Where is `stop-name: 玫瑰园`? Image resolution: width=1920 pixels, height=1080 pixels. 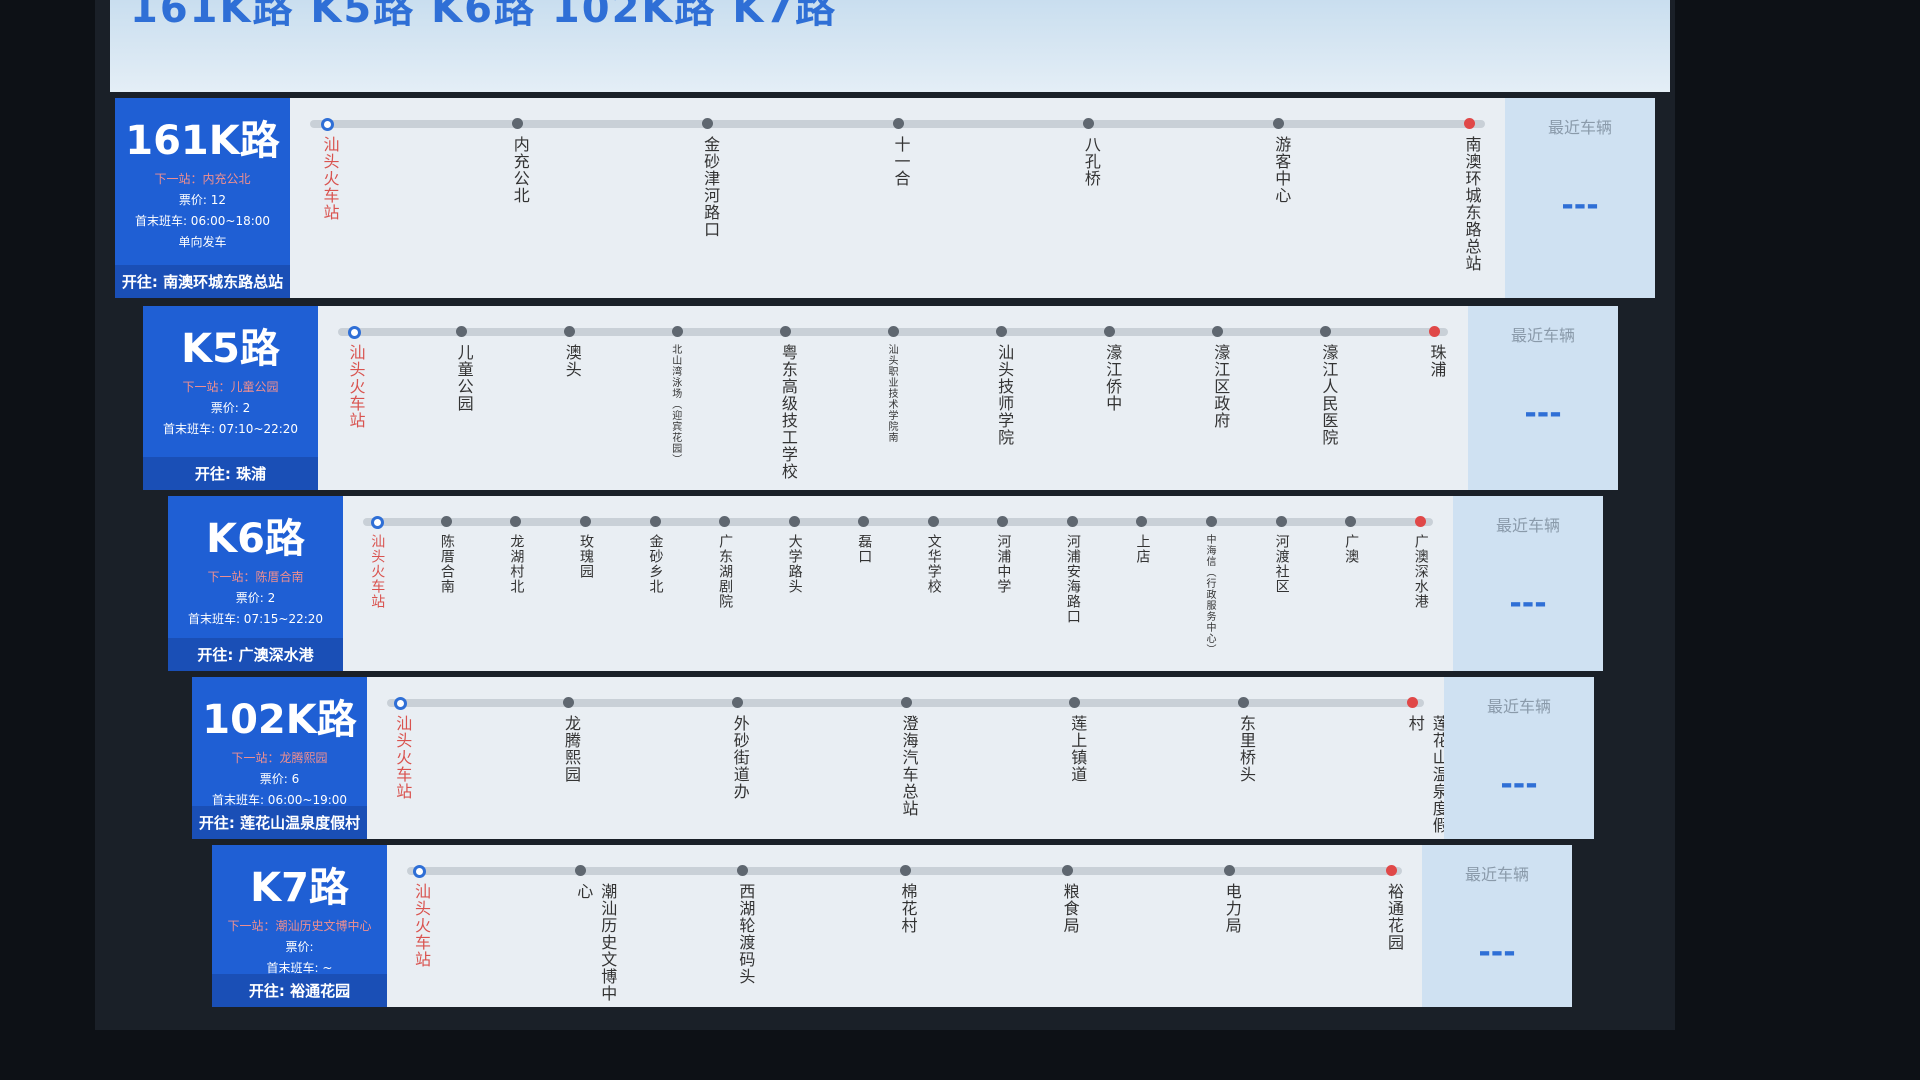
stop-name: 玫瑰园 is located at coordinates (585, 556).